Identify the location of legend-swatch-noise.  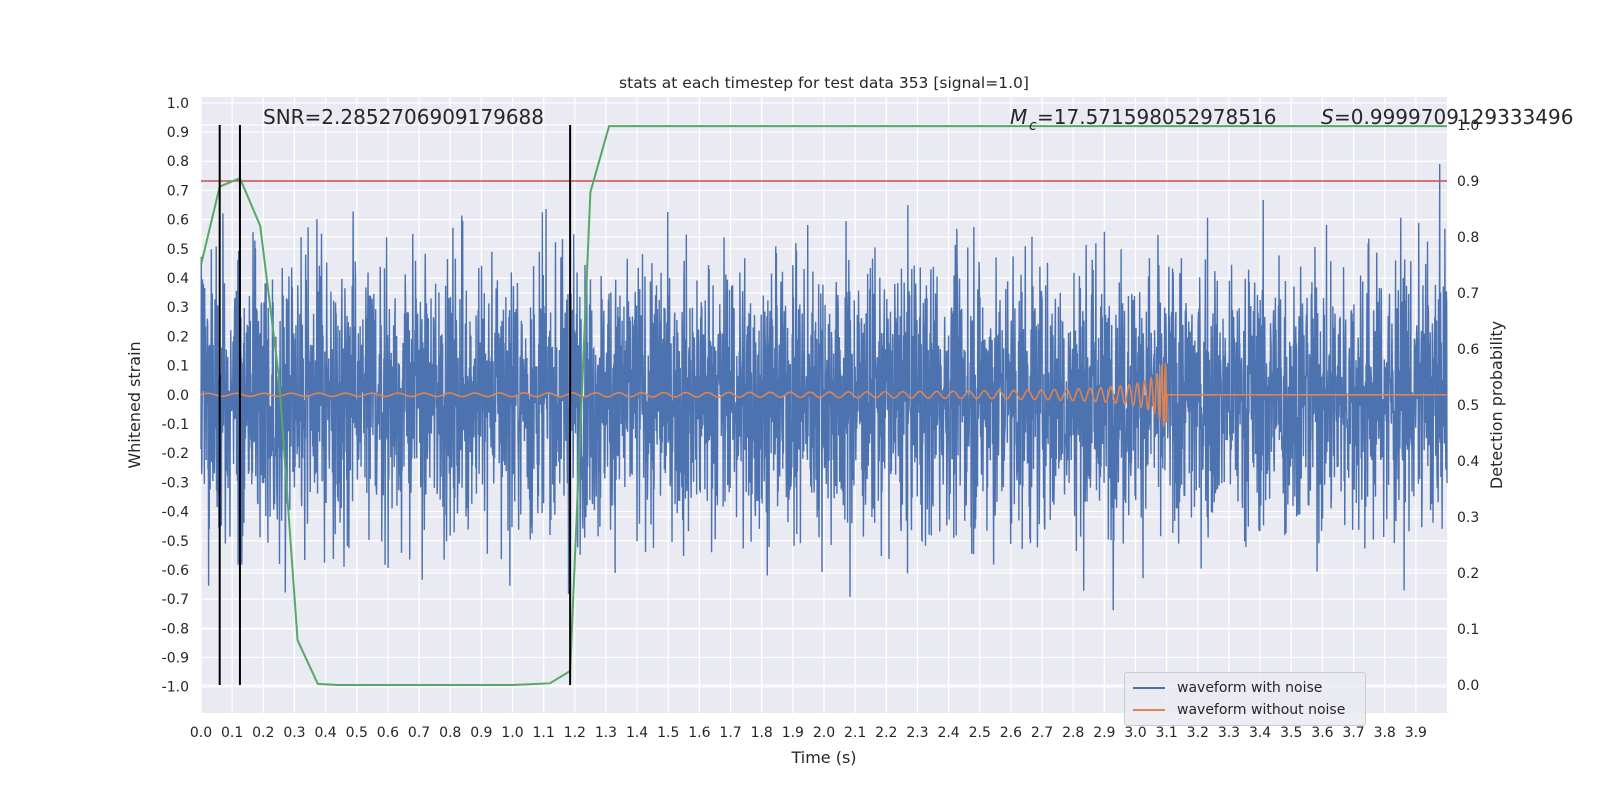
(1149, 688).